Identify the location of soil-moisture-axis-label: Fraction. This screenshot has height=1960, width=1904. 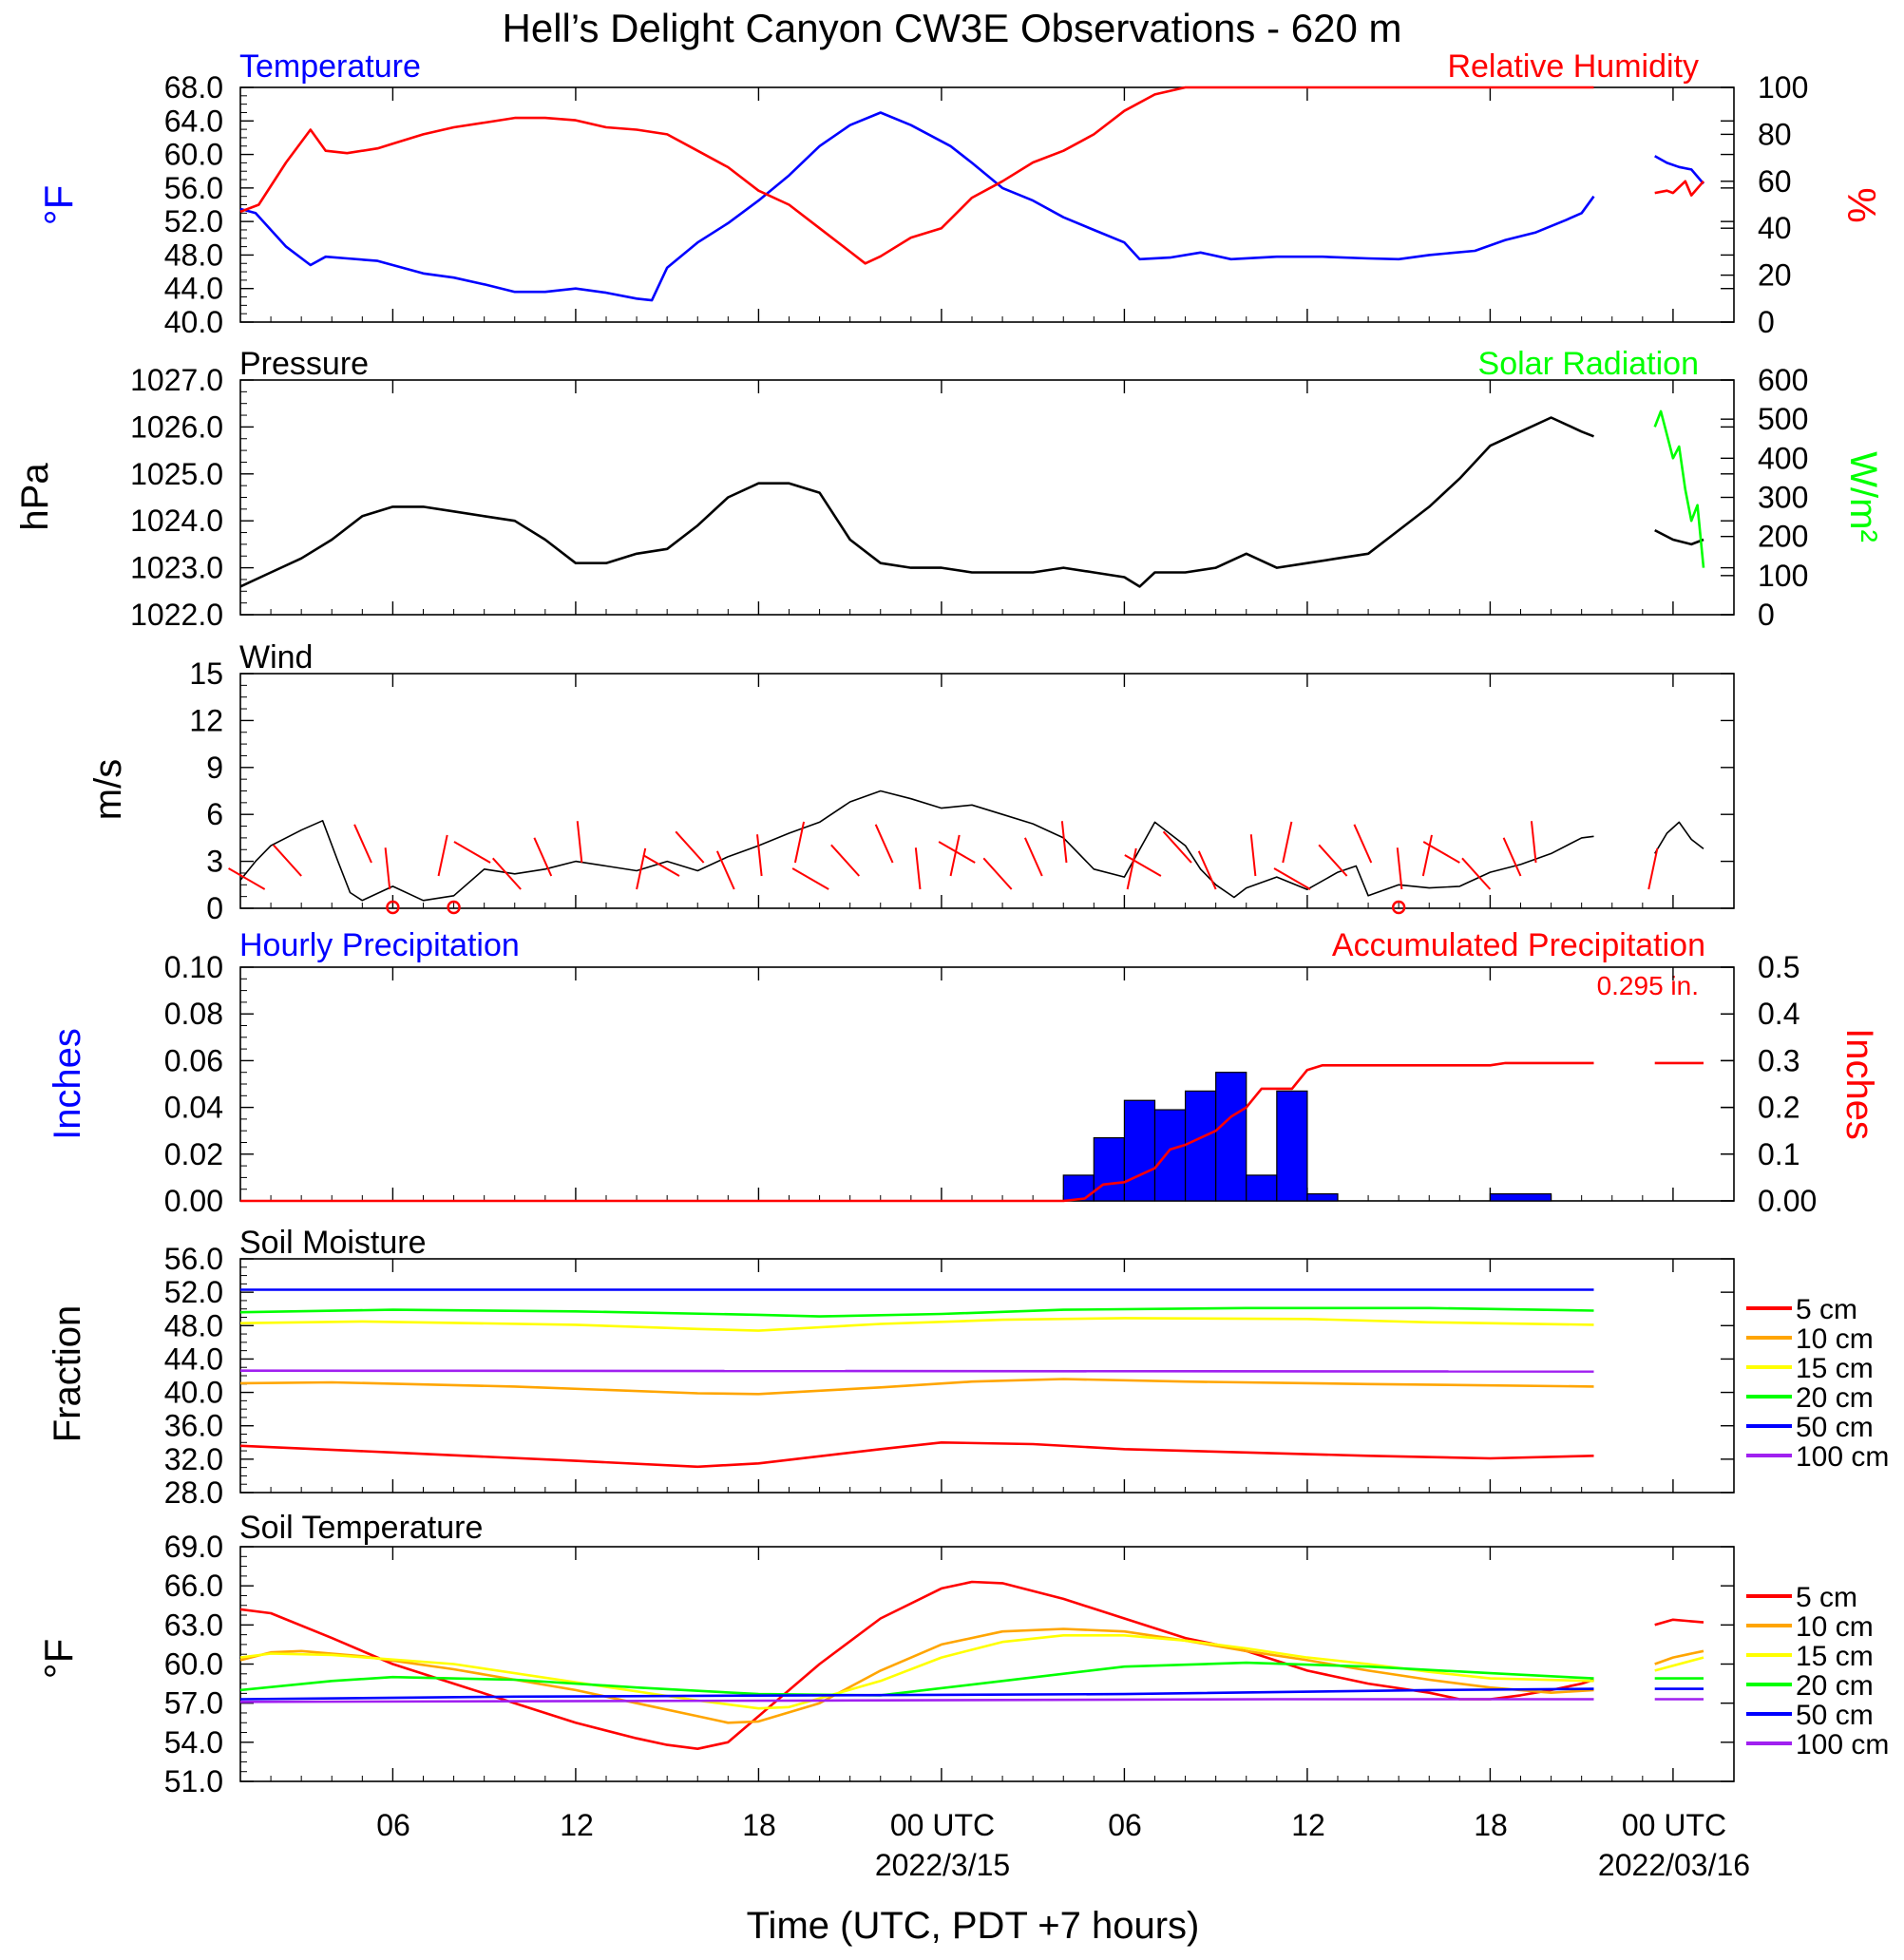
(67, 1374).